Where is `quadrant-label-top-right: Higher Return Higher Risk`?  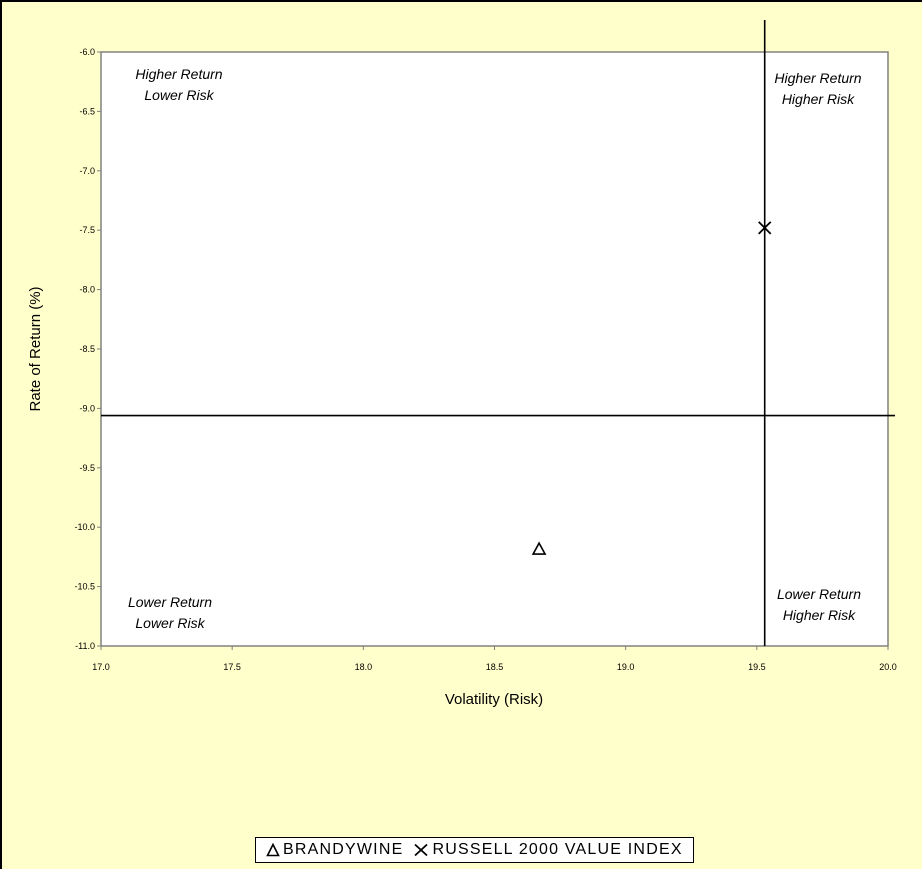
quadrant-label-top-right: Higher Return Higher Risk is located at coordinates (817, 88).